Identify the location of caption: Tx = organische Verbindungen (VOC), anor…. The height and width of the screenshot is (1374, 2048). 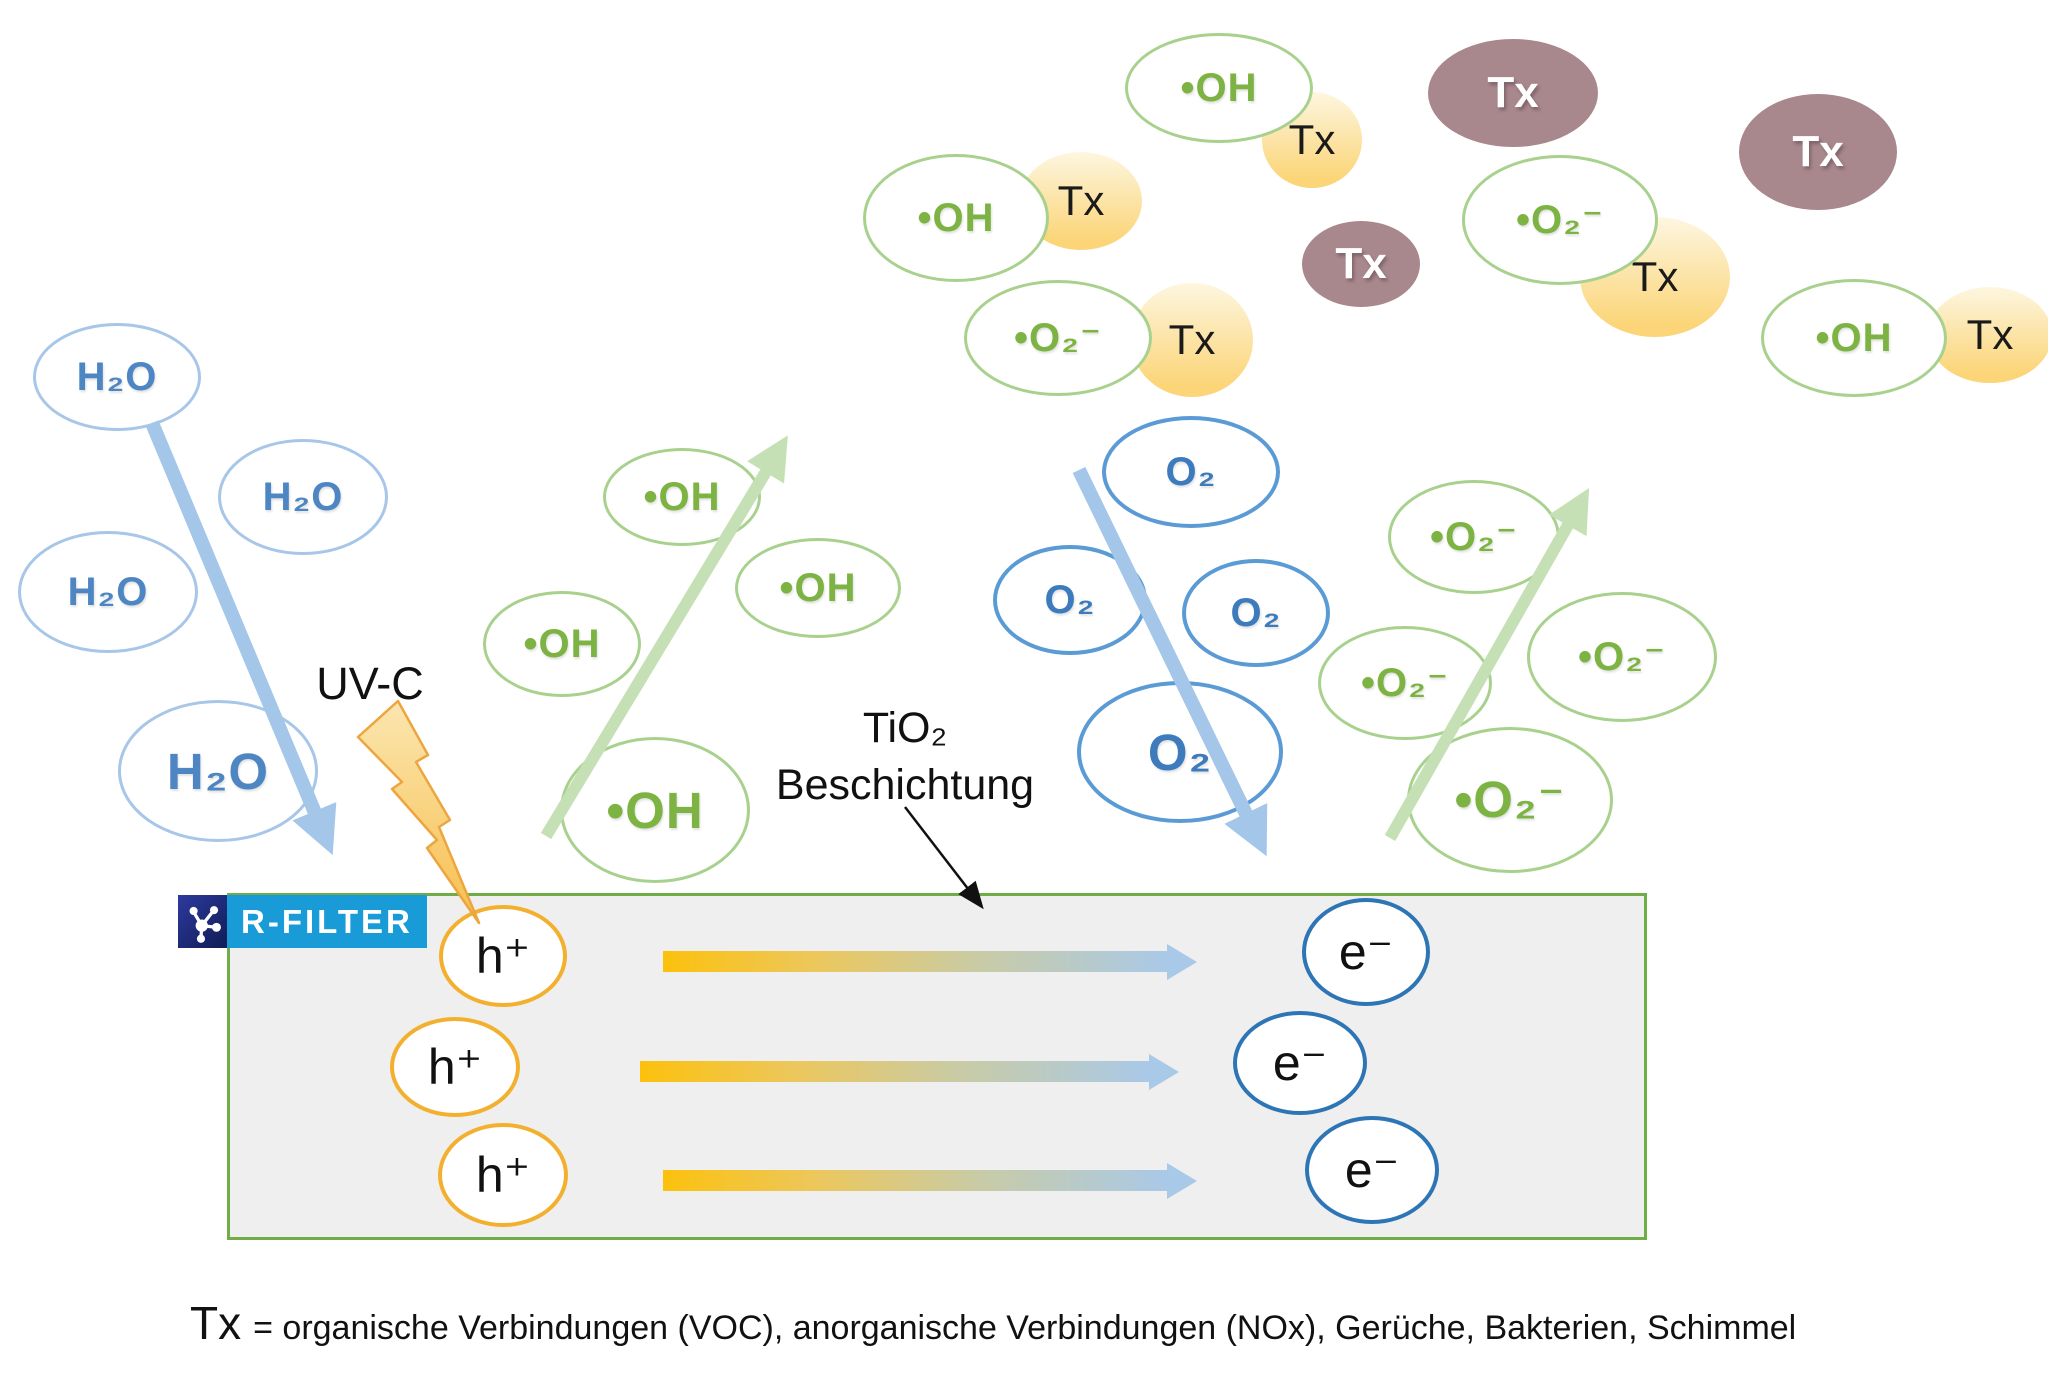
(1080, 1323).